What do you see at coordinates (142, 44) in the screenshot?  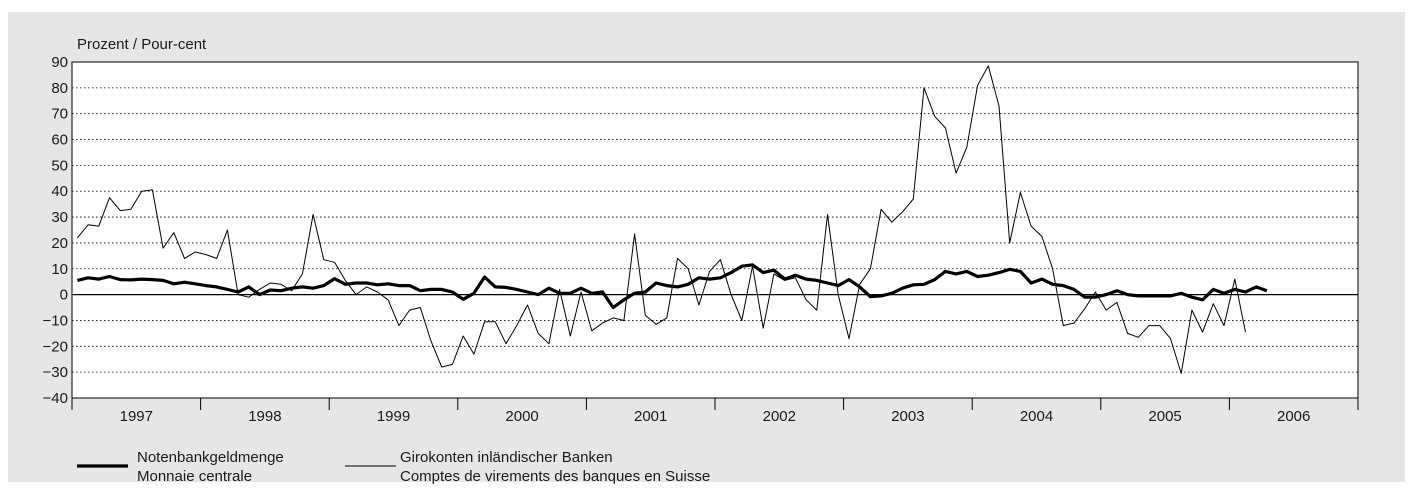 I see `y-axis-title: Prozent / Pour-cent` at bounding box center [142, 44].